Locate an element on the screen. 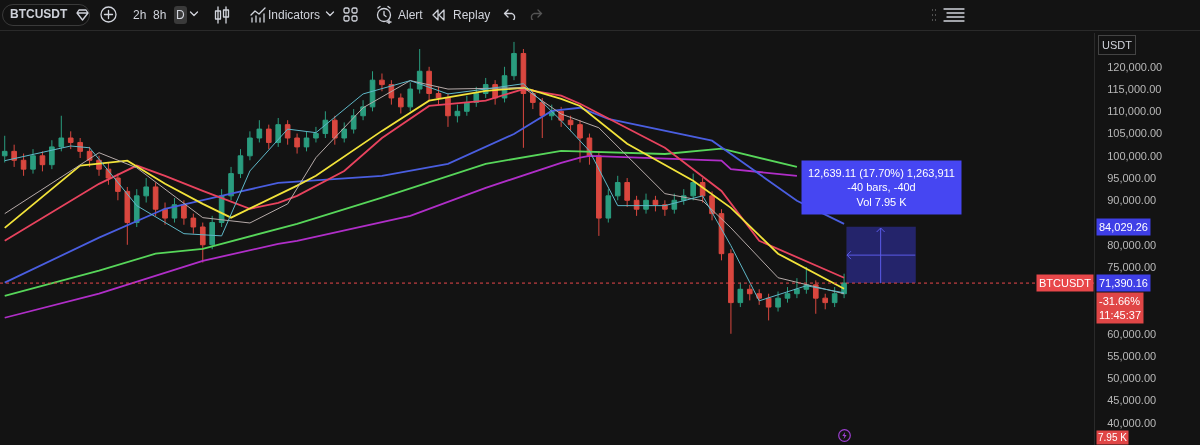 Image resolution: width=1200 pixels, height=445 pixels. text: 84,029.26 is located at coordinates (1123, 227).